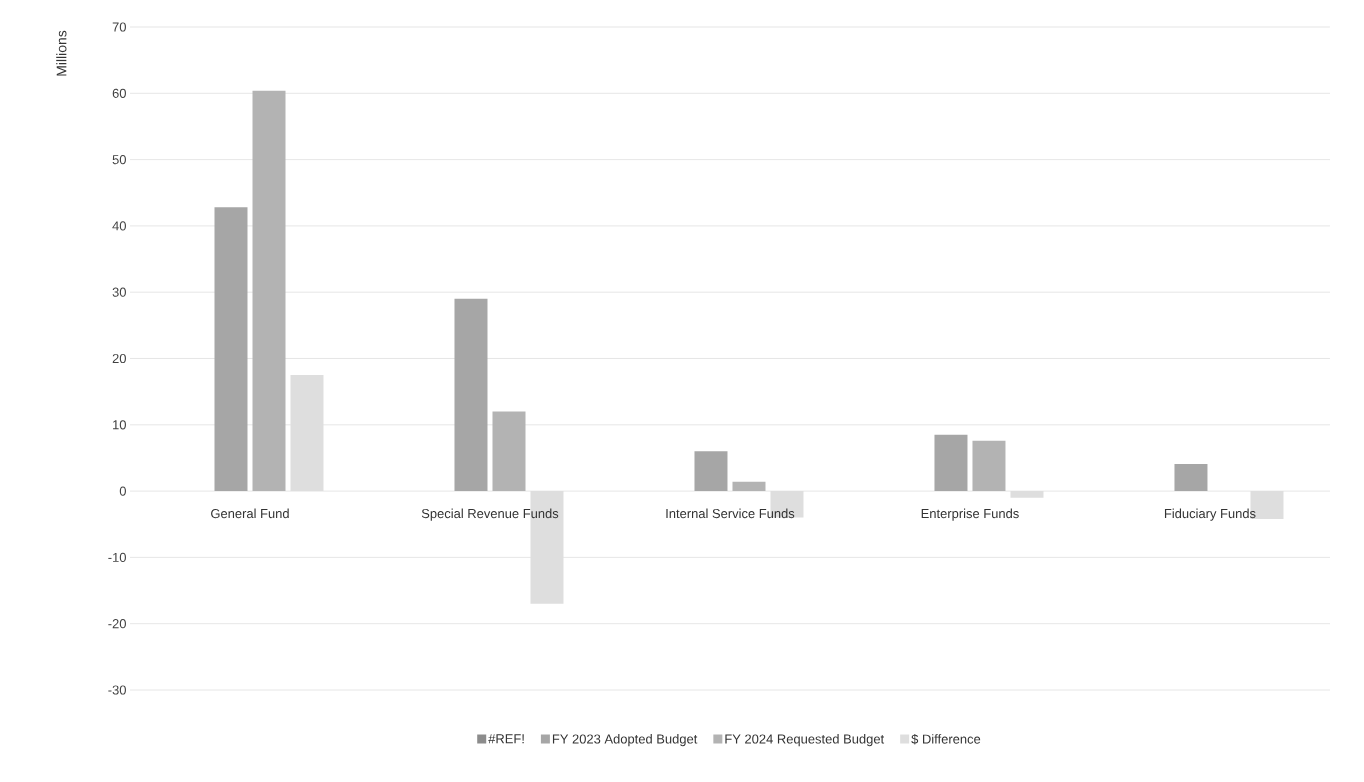  Describe the element at coordinates (250, 513) in the screenshot. I see `x-tick-label: General Fund` at that location.